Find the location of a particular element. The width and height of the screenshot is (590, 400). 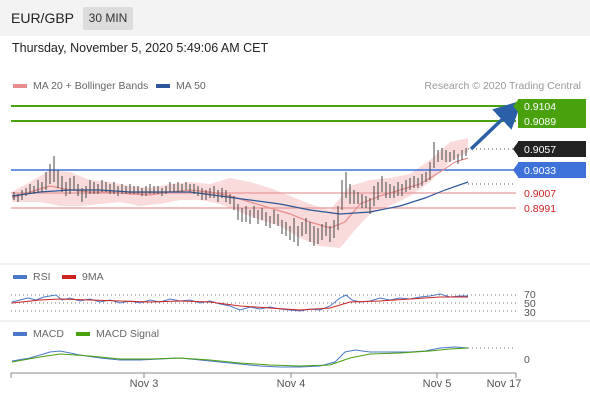

x-axis-label-nov4: Nov 4 is located at coordinates (291, 384).